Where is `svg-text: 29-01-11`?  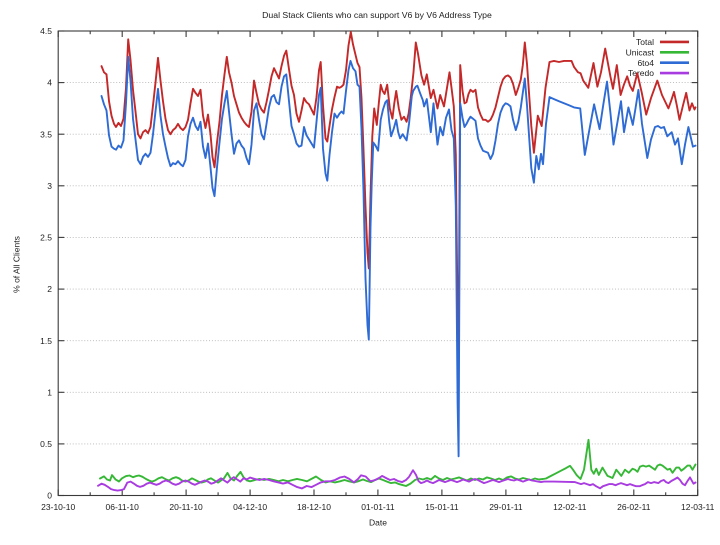 svg-text: 29-01-11 is located at coordinates (506, 507).